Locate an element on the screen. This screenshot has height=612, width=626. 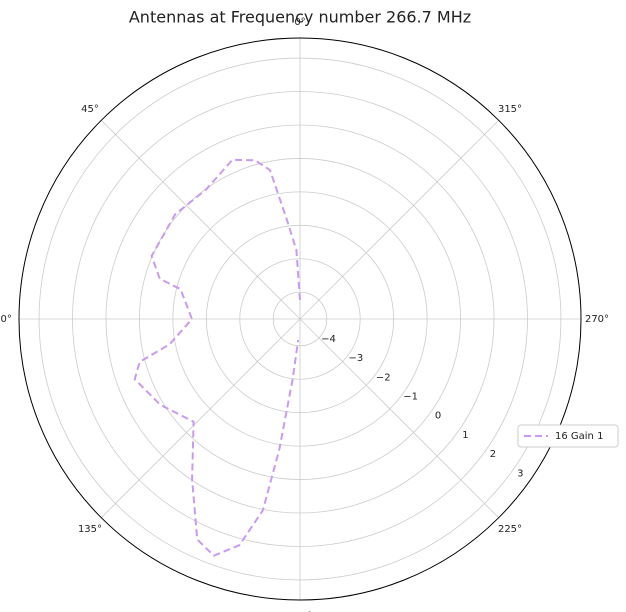
legend-label: 16 Gain 1 is located at coordinates (579, 436).